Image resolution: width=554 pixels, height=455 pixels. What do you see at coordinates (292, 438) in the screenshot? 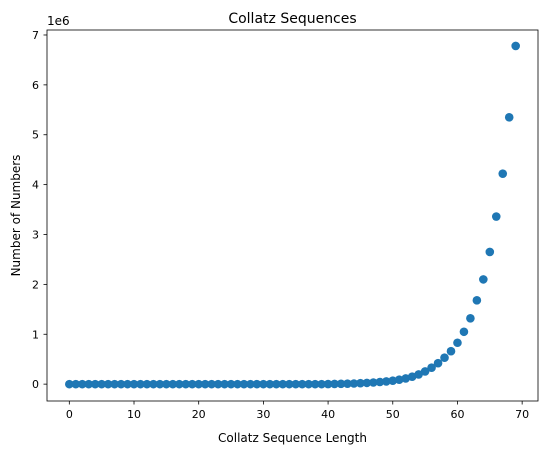
I see `x-axis-label: Collatz Sequence Length` at bounding box center [292, 438].